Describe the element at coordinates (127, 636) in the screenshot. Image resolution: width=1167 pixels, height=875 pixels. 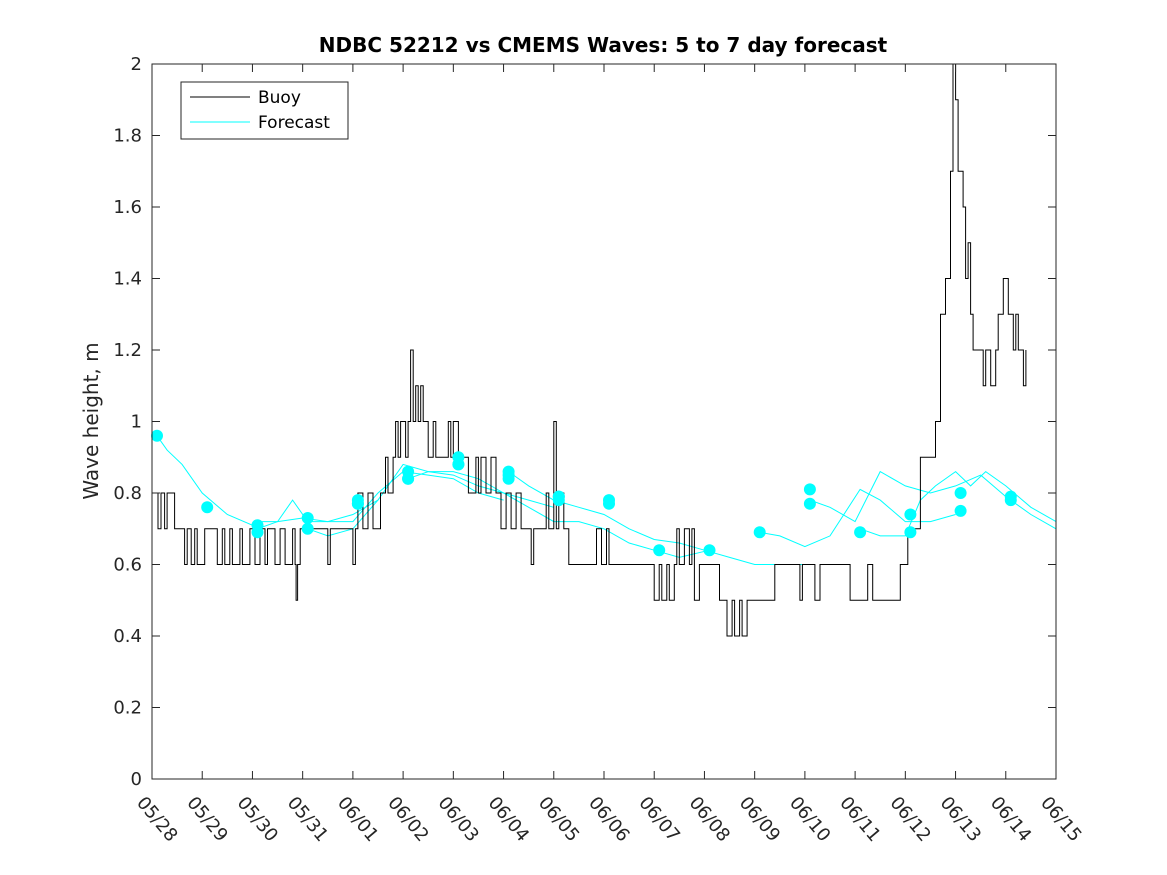
I see `y-tick-label: 0.4` at that location.